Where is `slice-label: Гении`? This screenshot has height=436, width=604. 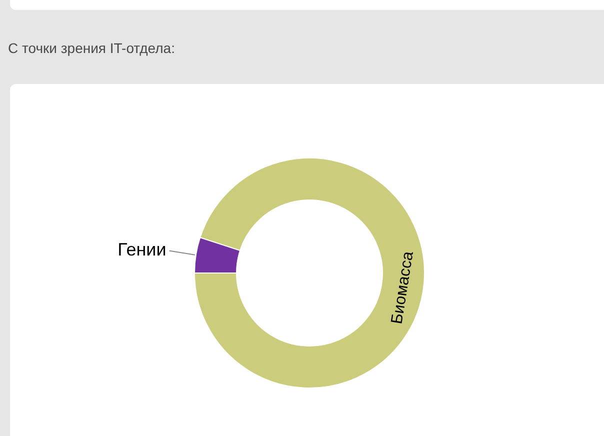 slice-label: Гении is located at coordinates (142, 249).